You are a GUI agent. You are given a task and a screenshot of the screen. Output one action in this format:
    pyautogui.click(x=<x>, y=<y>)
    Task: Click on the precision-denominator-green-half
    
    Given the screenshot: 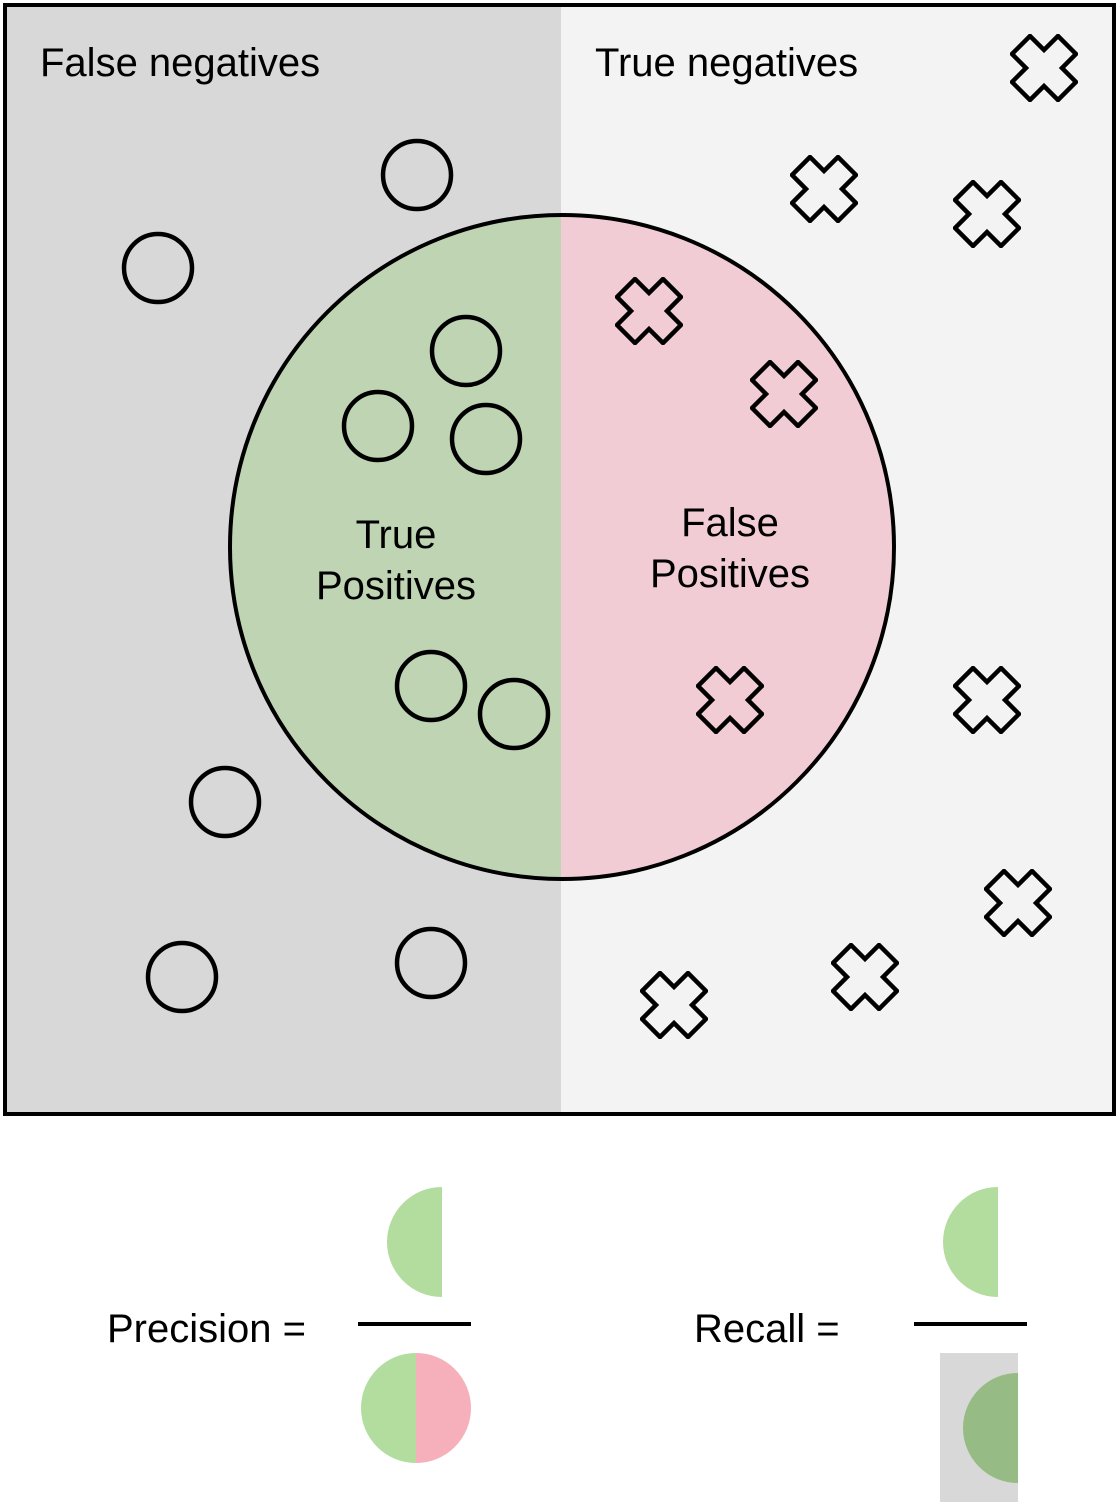 What is the action you would take?
    pyautogui.click(x=388, y=1408)
    